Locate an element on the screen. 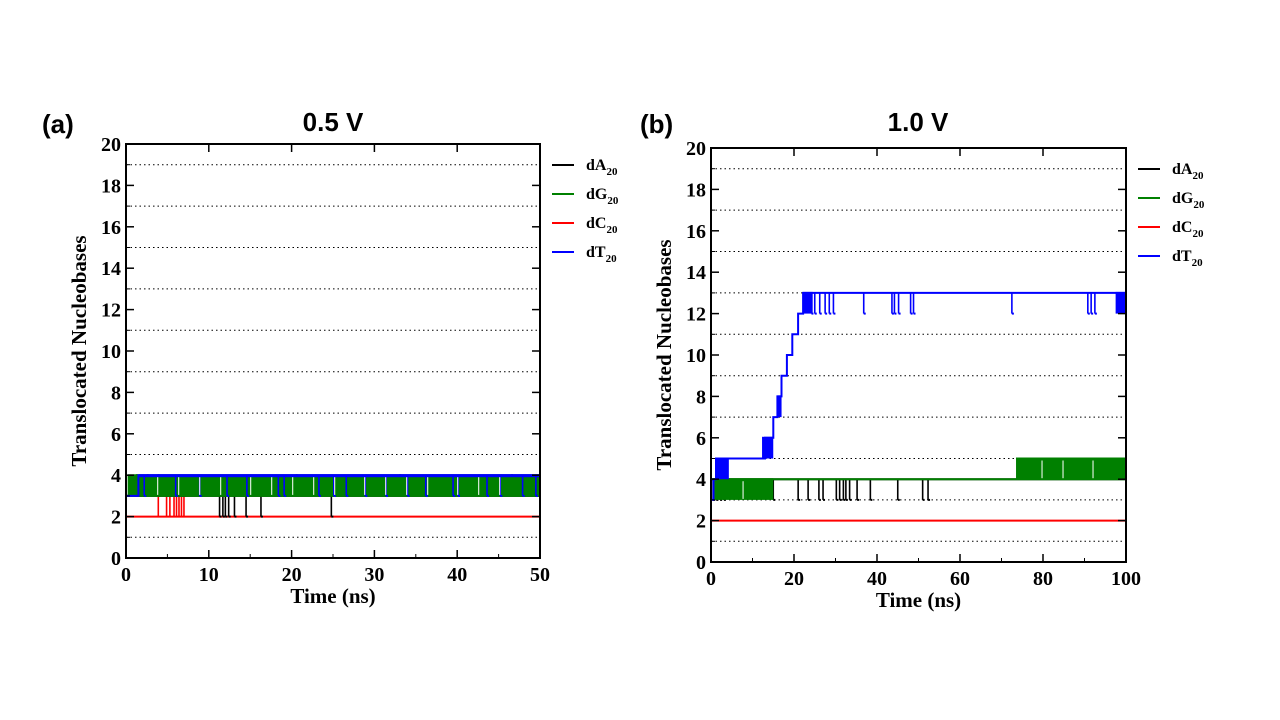  series-dc20 is located at coordinates (333, 506).